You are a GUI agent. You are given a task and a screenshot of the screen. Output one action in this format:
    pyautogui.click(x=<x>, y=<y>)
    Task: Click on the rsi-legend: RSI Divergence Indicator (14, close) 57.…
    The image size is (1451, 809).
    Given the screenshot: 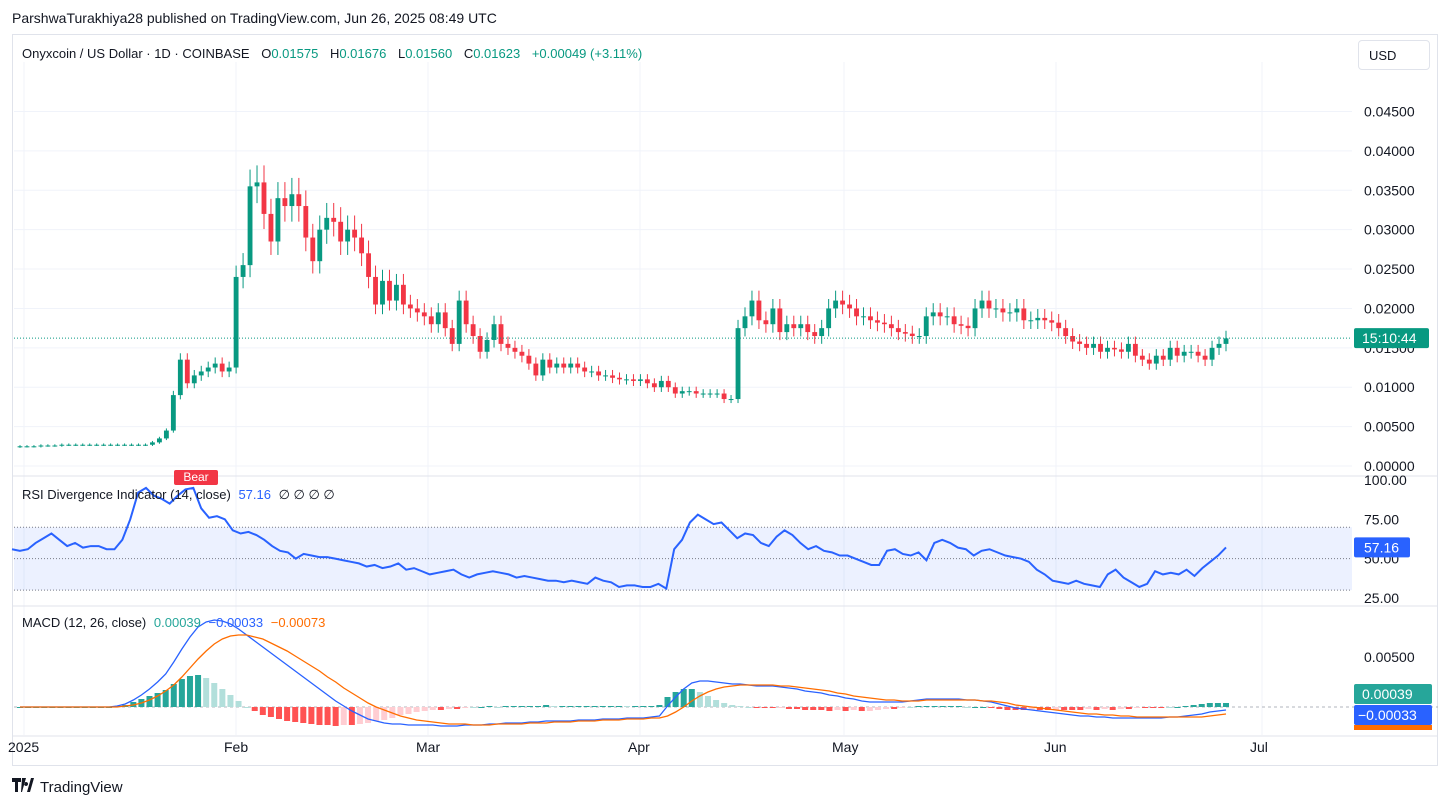 What is the action you would take?
    pyautogui.click(x=180, y=495)
    